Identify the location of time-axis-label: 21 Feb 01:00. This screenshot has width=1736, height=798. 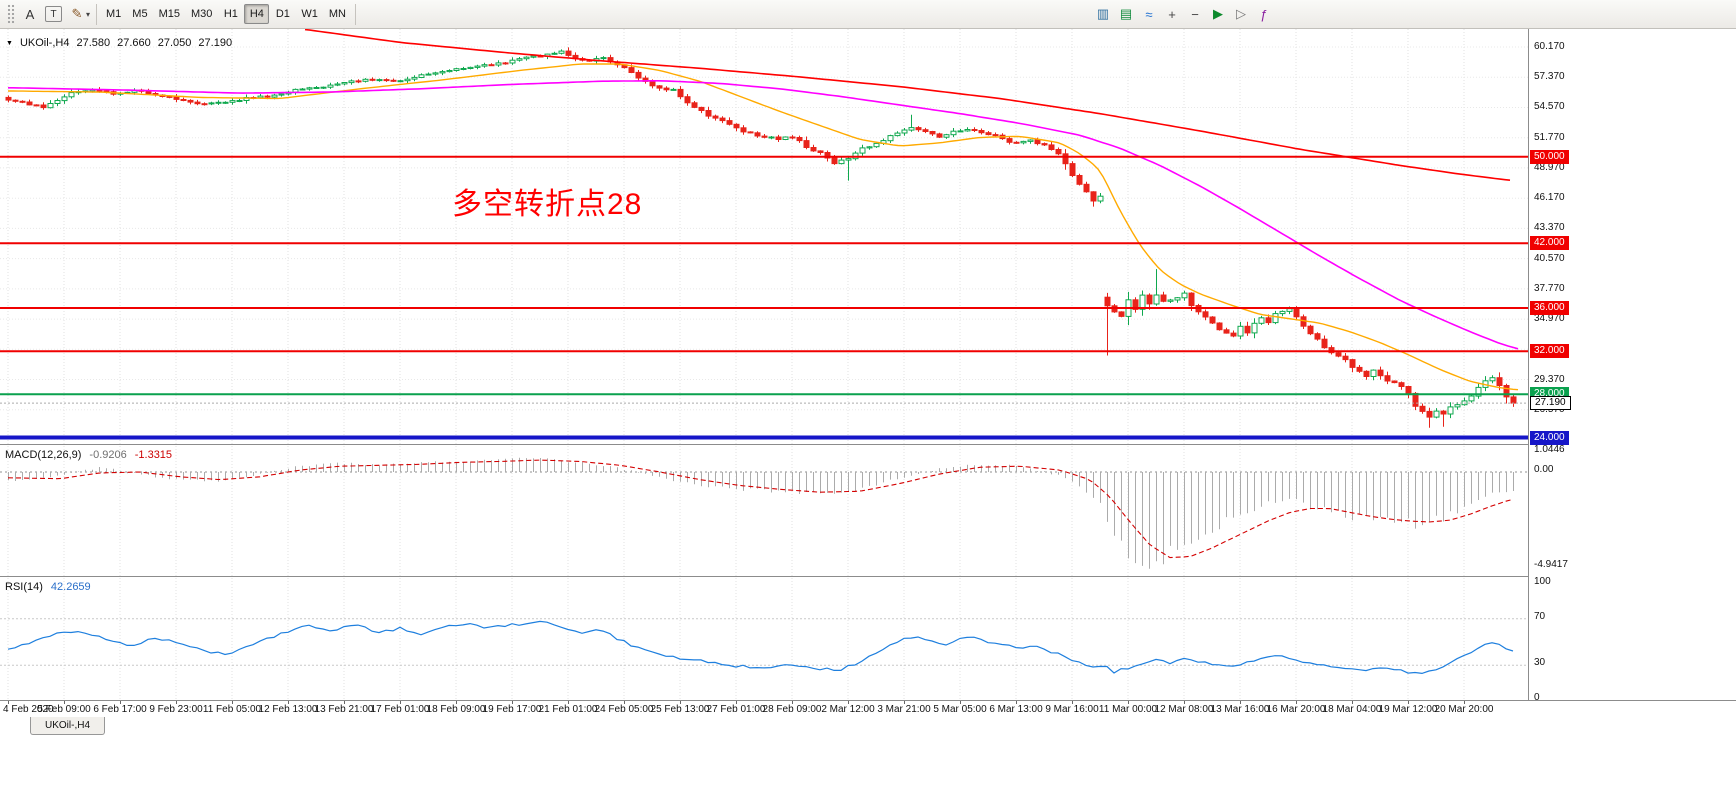
(568, 709).